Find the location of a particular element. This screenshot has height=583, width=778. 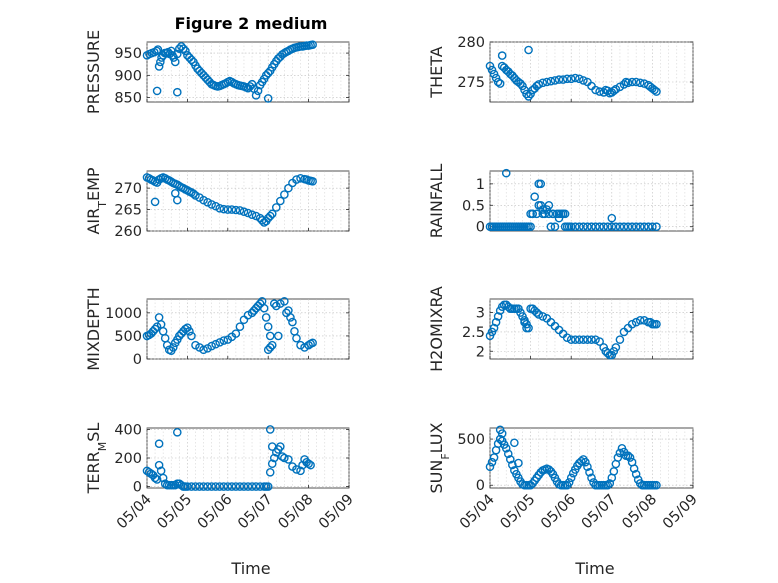

y-tick-label: 2.5 is located at coordinates (473, 333).